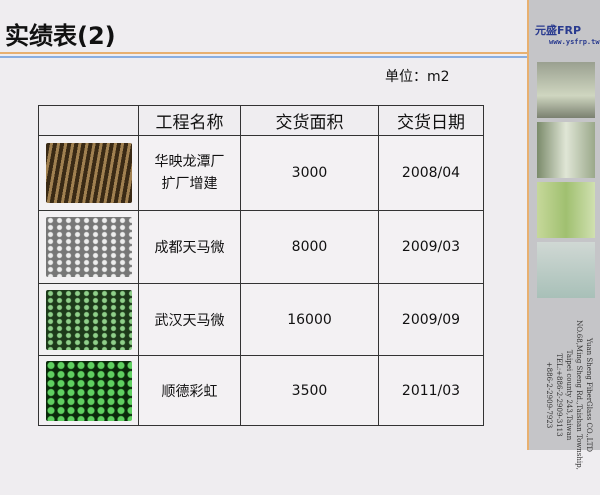 This screenshot has height=495, width=600. I want to click on table-header: 工程名称 交货面积 交货日期, so click(261, 120).